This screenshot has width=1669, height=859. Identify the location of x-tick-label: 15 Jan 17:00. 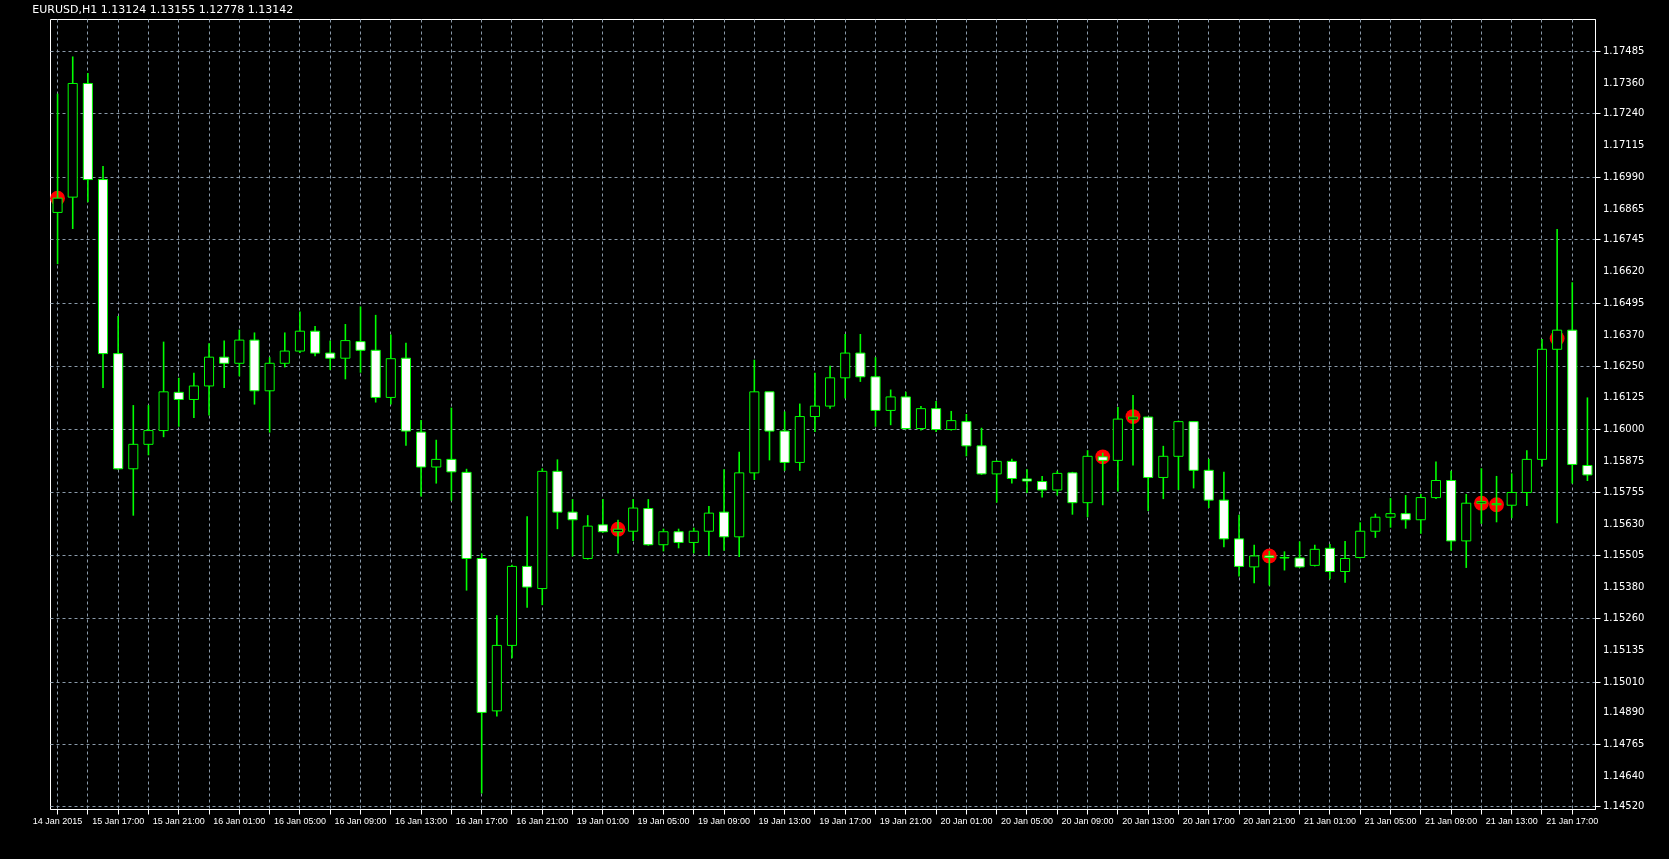
(118, 820).